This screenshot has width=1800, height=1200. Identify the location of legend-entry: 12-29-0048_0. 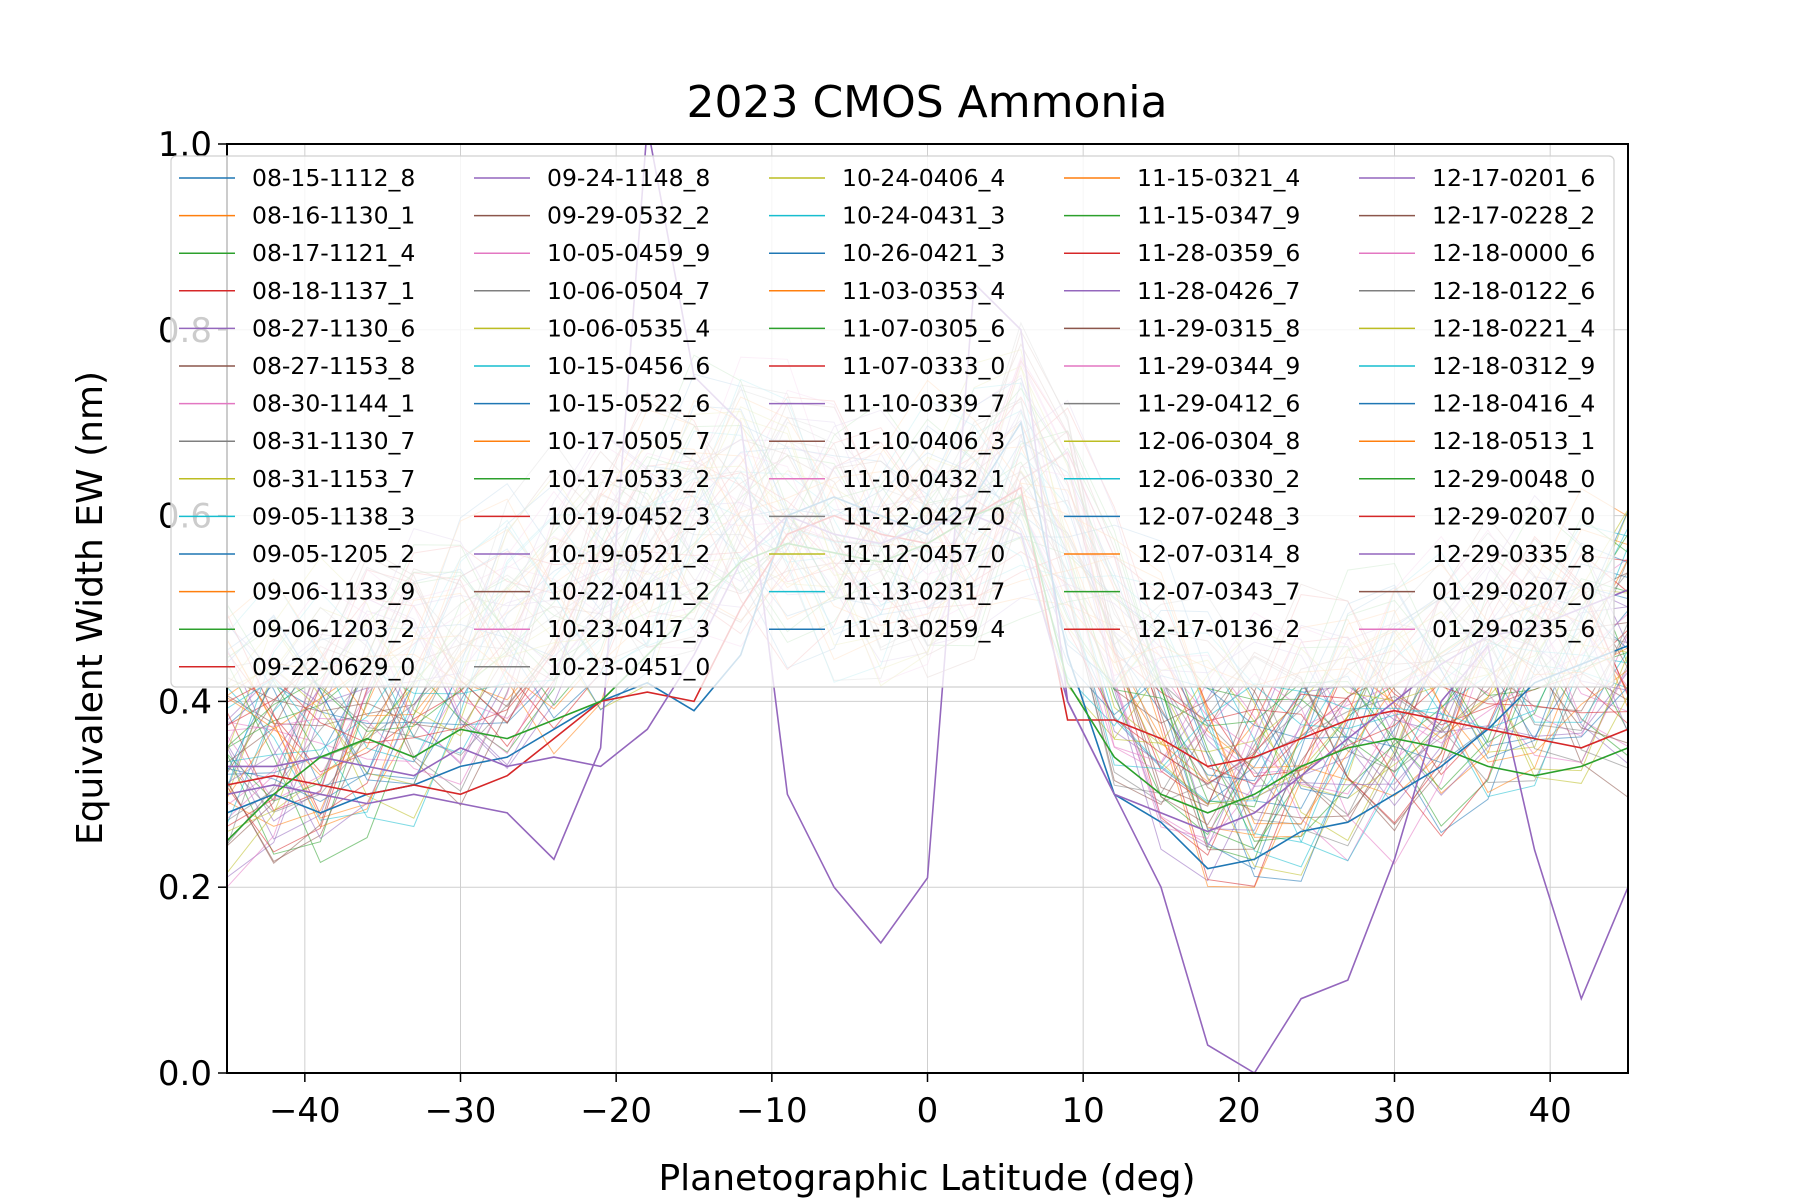
(1477, 479).